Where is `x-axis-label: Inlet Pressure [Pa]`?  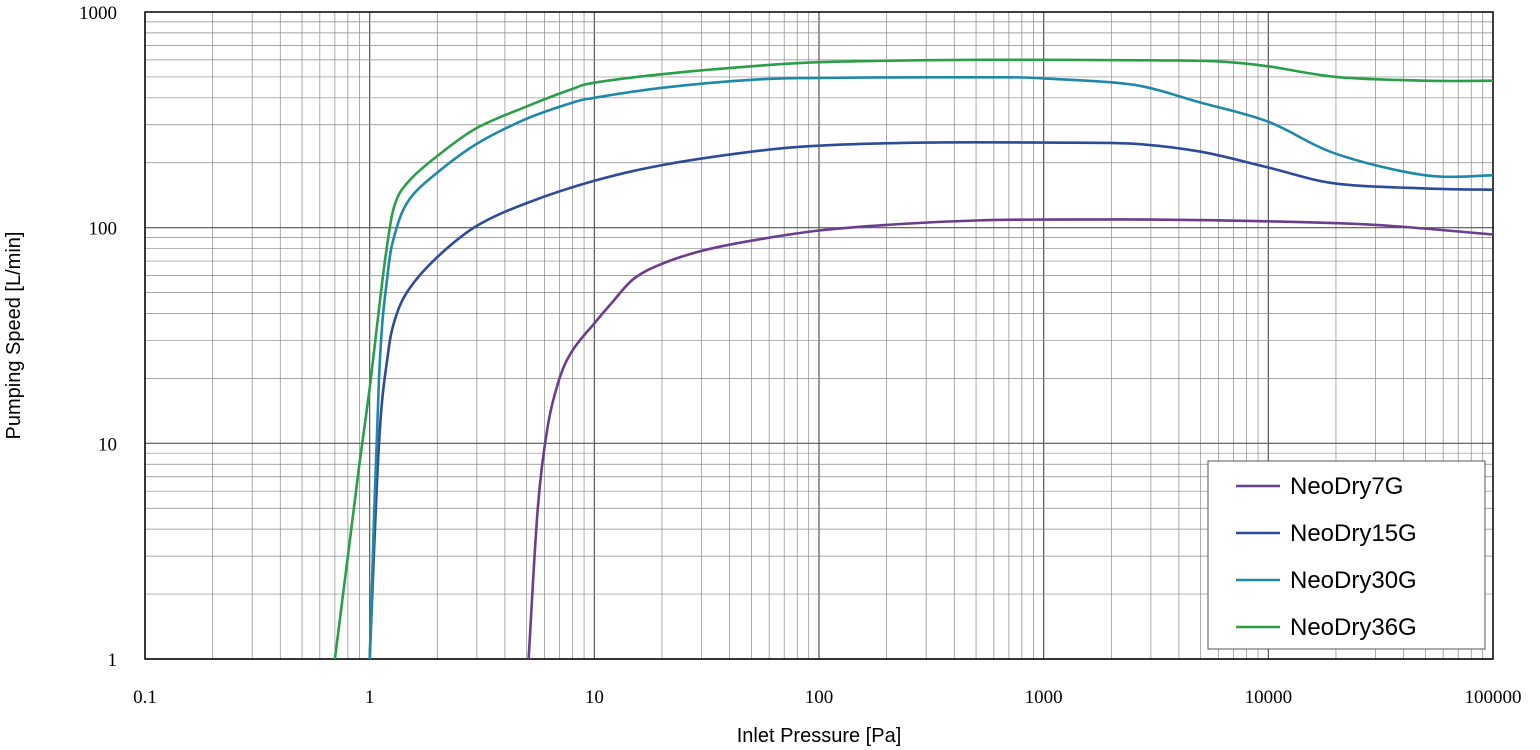 x-axis-label: Inlet Pressure [Pa] is located at coordinates (819, 736).